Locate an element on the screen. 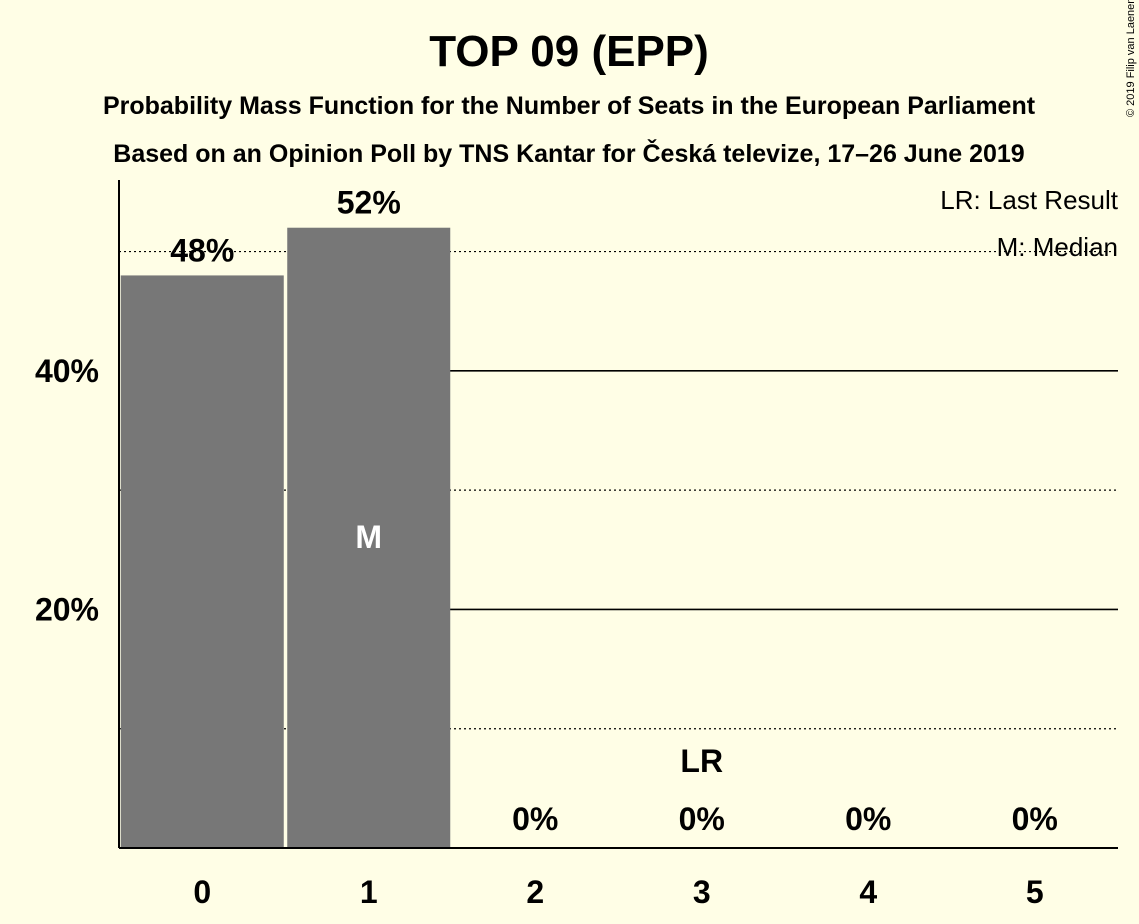 This screenshot has height=924, width=1139. marker-lr: LR is located at coordinates (701, 761).